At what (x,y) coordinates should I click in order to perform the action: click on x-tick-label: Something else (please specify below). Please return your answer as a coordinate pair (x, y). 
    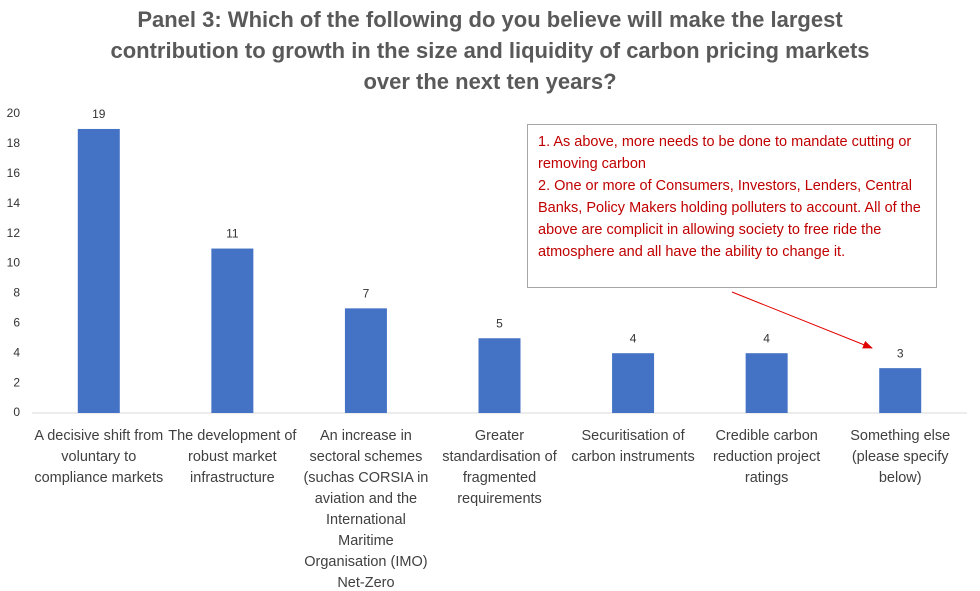
    Looking at the image, I should click on (900, 457).